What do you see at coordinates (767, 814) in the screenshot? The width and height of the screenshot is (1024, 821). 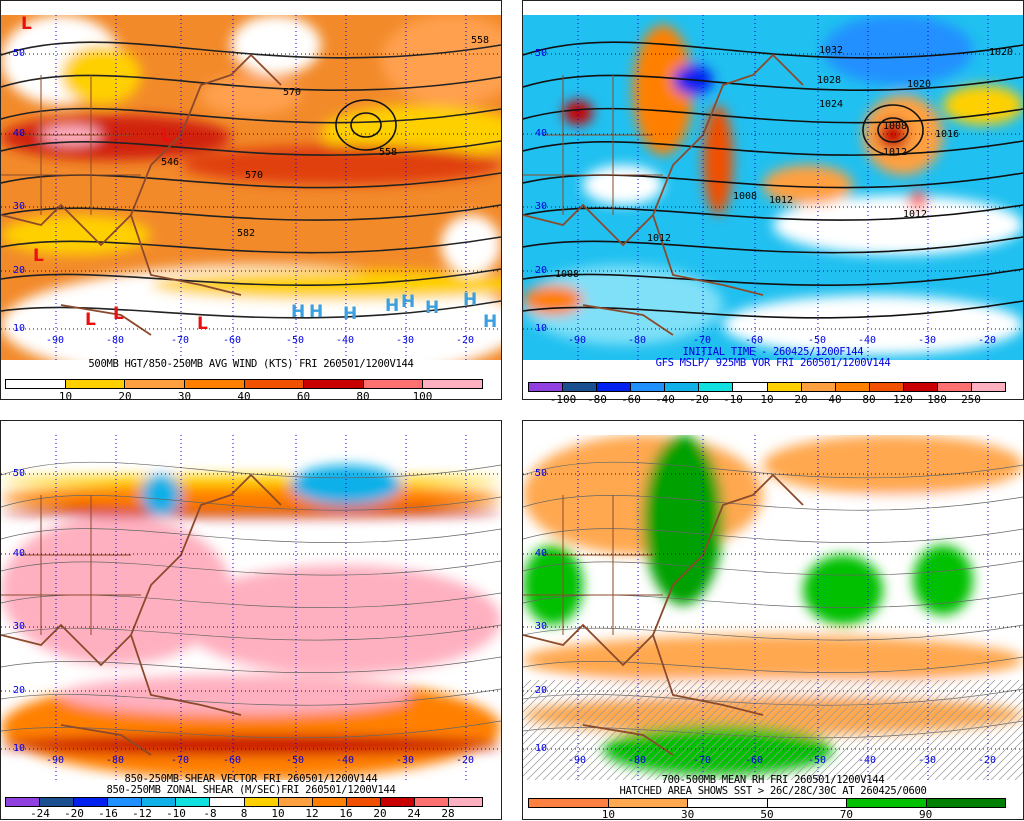 I see `colorbar-label: 50` at bounding box center [767, 814].